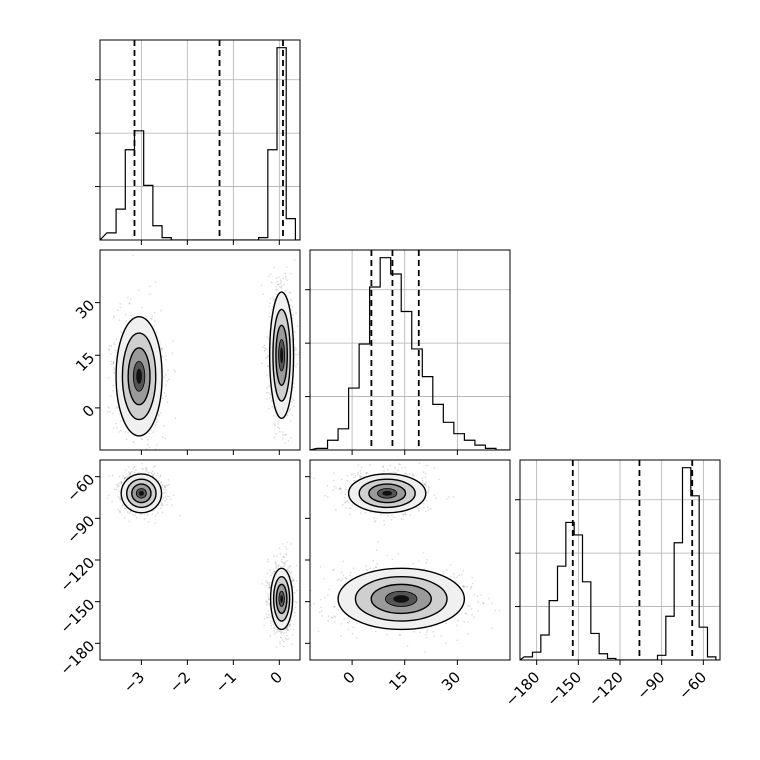  What do you see at coordinates (78, 575) in the screenshot?
I see `p1-vs-p3-ytick-label: −120` at bounding box center [78, 575].